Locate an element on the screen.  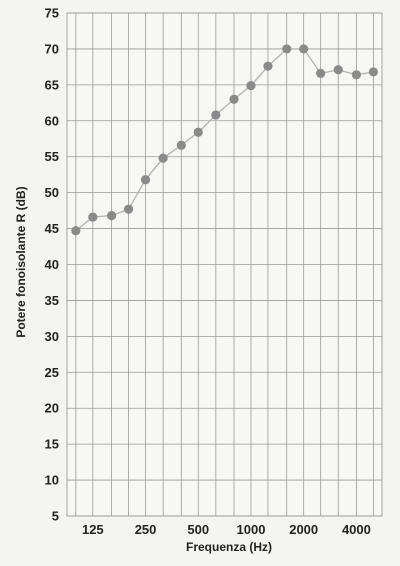
y-tick-labels: 5 10 15 20 25 30 35 40 45 50 55 60 65 70 75 is located at coordinates (52, 265).